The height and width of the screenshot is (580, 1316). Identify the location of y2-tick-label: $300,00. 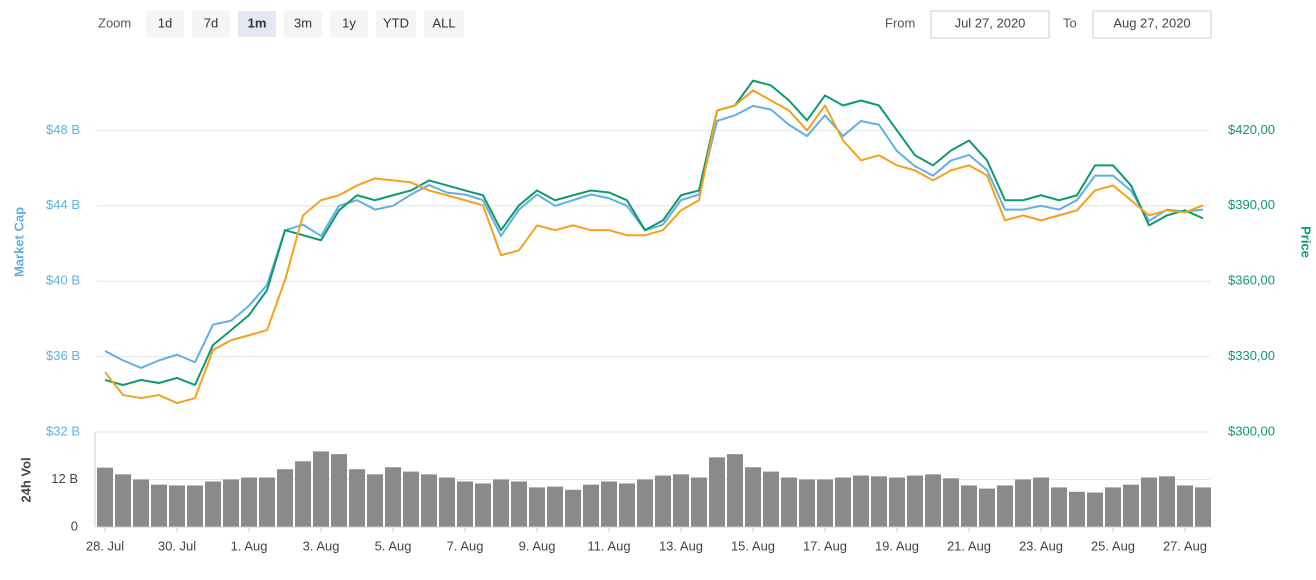
(1251, 430).